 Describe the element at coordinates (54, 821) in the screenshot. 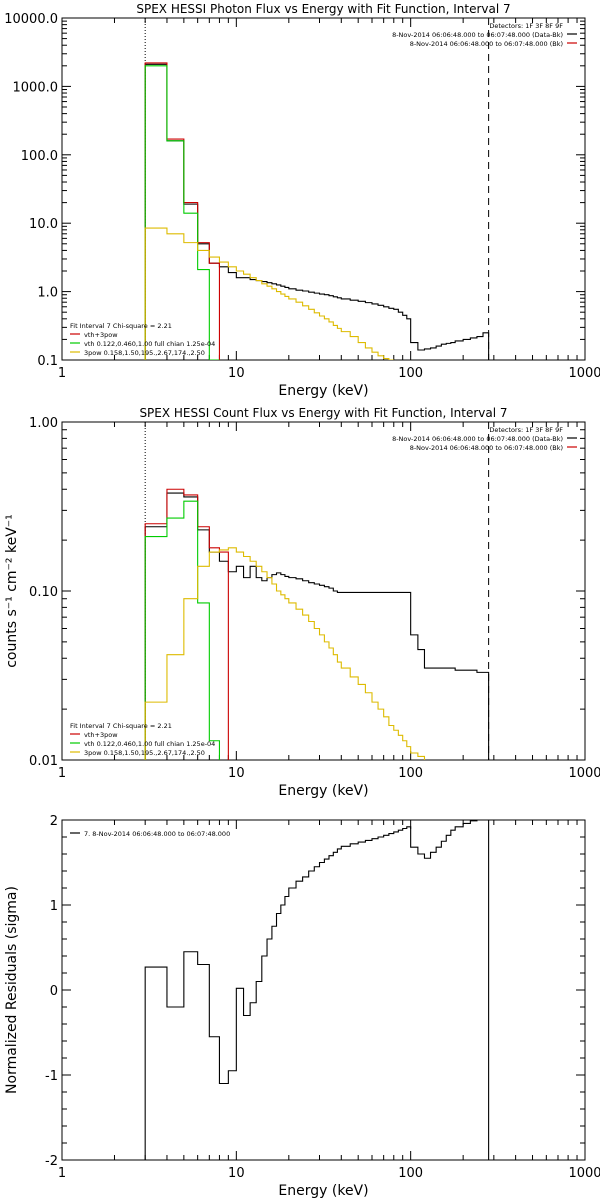

I see `y-tick-label: 2` at that location.